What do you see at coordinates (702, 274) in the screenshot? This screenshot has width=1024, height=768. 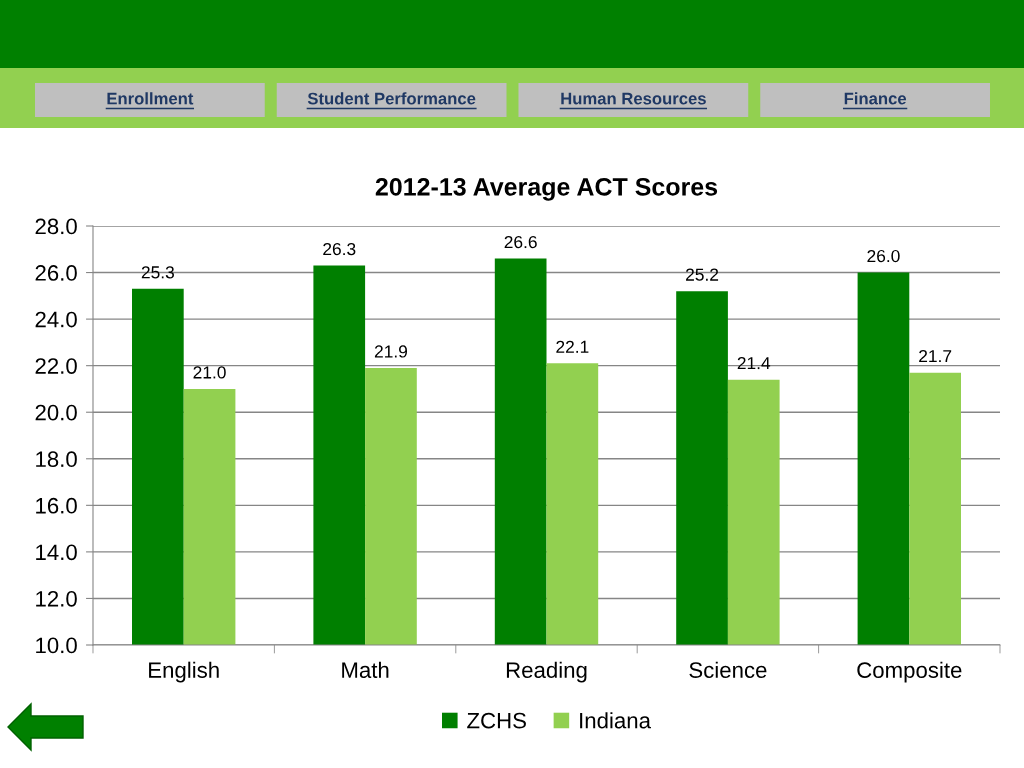 I see `data-label: 25.2` at bounding box center [702, 274].